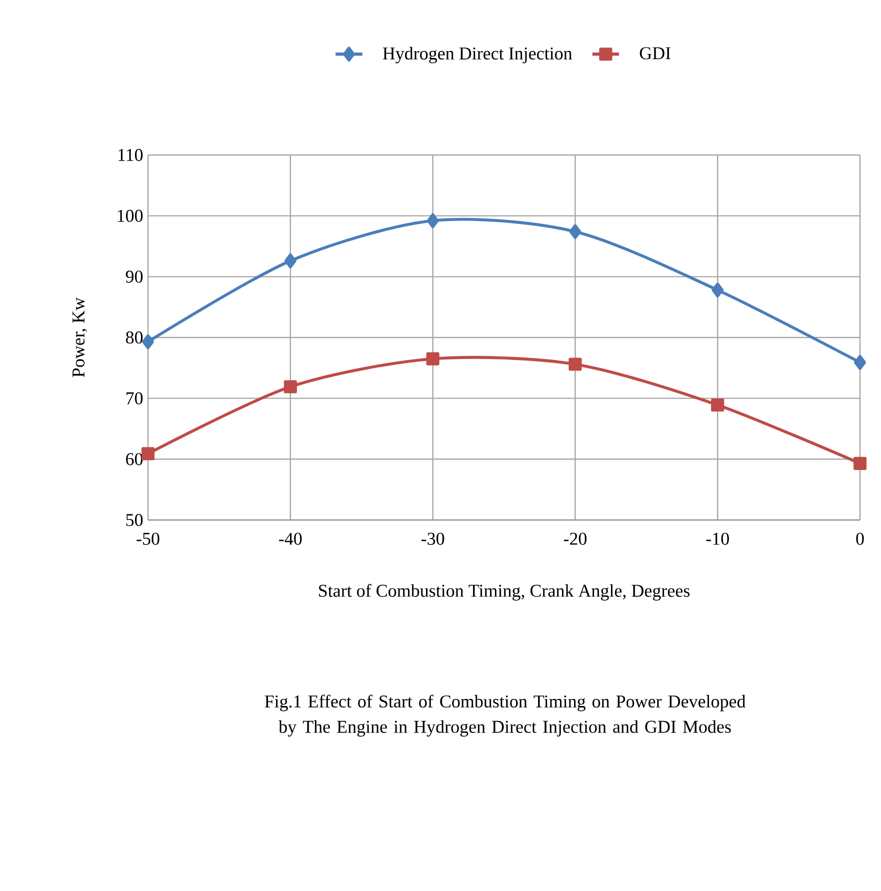 This screenshot has height=891, width=881. I want to click on x-tick-label: -20, so click(575, 538).